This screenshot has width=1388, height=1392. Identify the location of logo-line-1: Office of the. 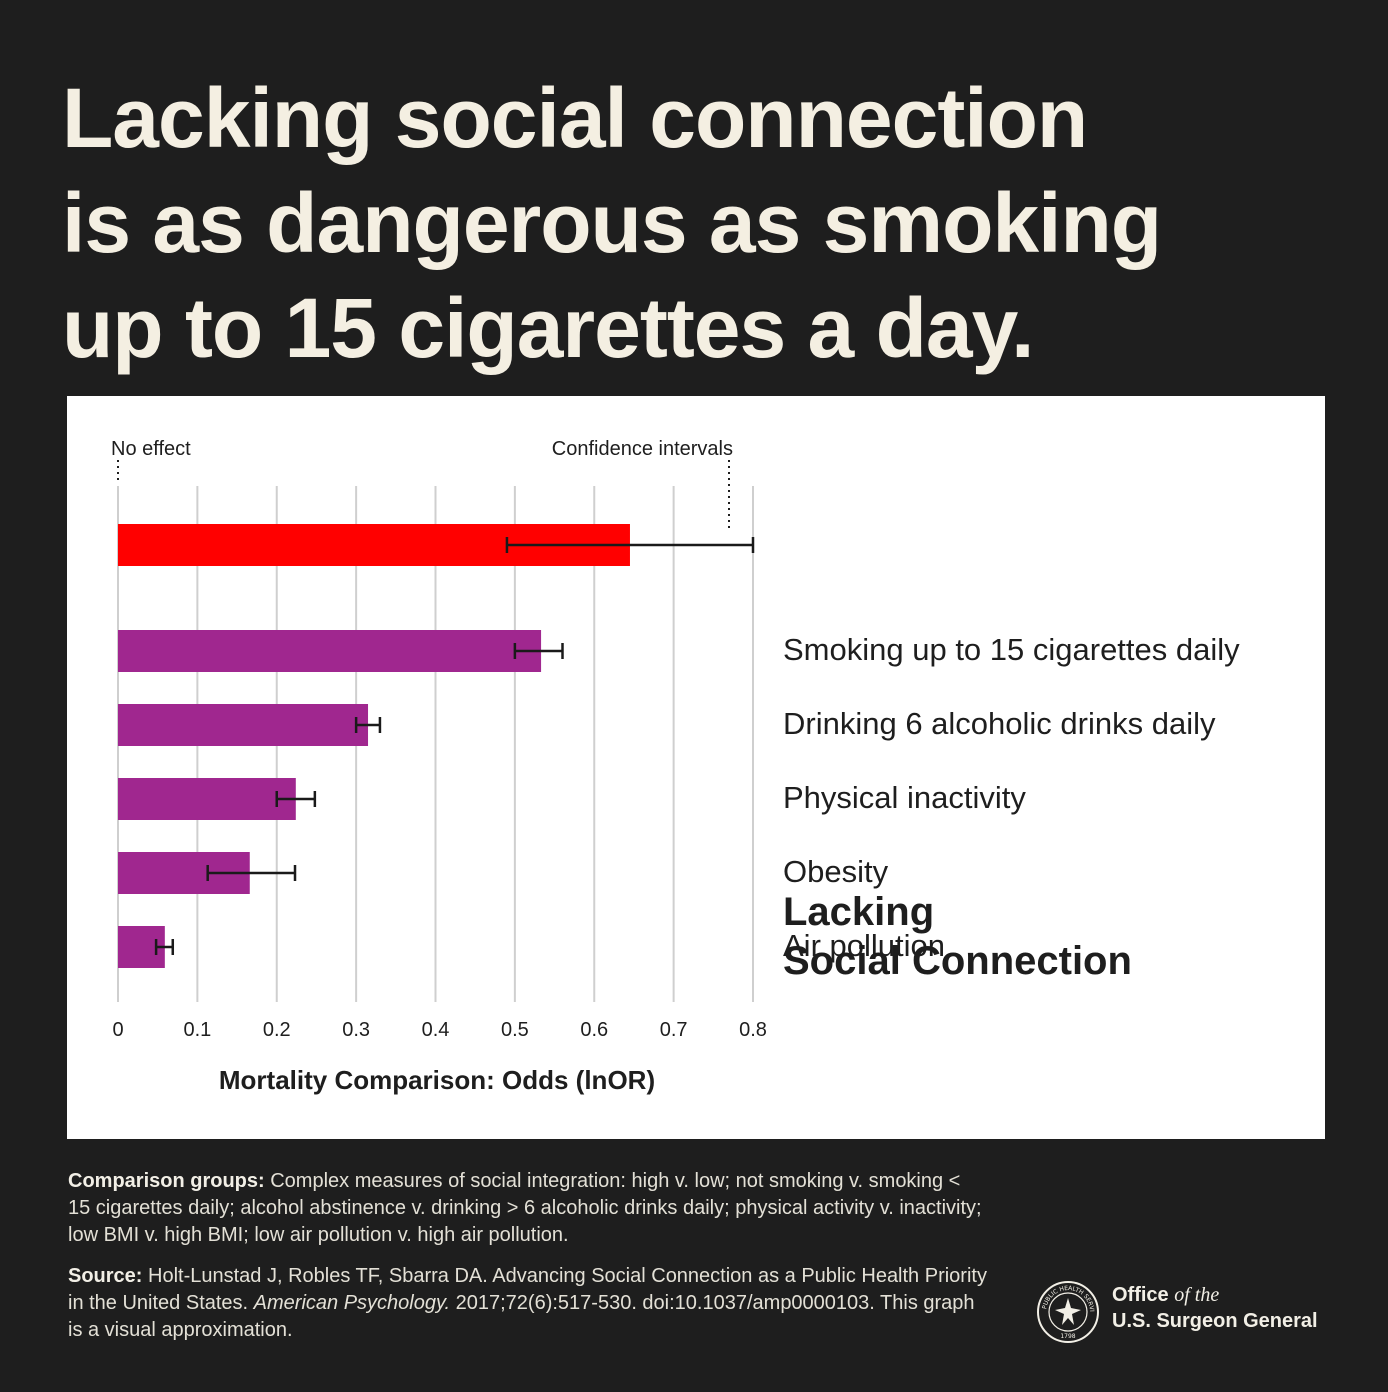
(1165, 1295).